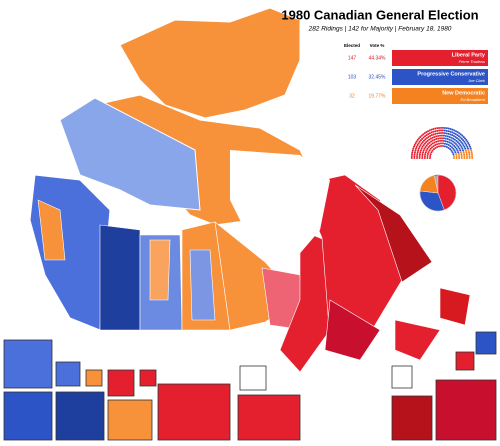 The height and width of the screenshot is (446, 500). What do you see at coordinates (378, 96) in the screenshot?
I see `vote-share: 19.77%` at bounding box center [378, 96].